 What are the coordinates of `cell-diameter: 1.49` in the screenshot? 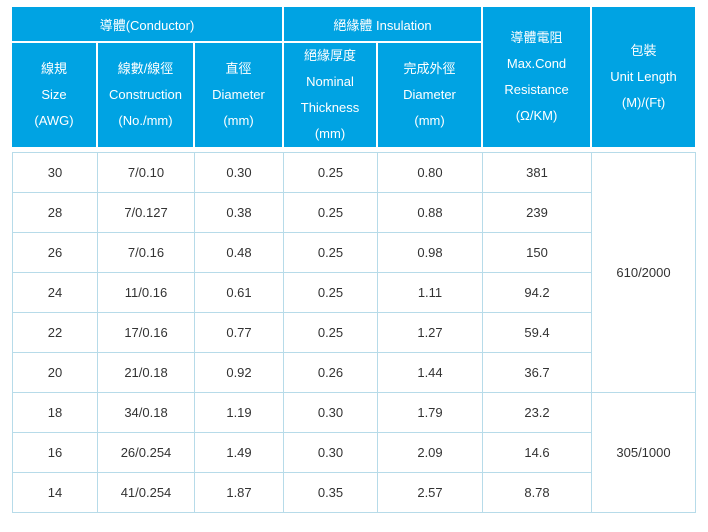 It's located at (239, 452).